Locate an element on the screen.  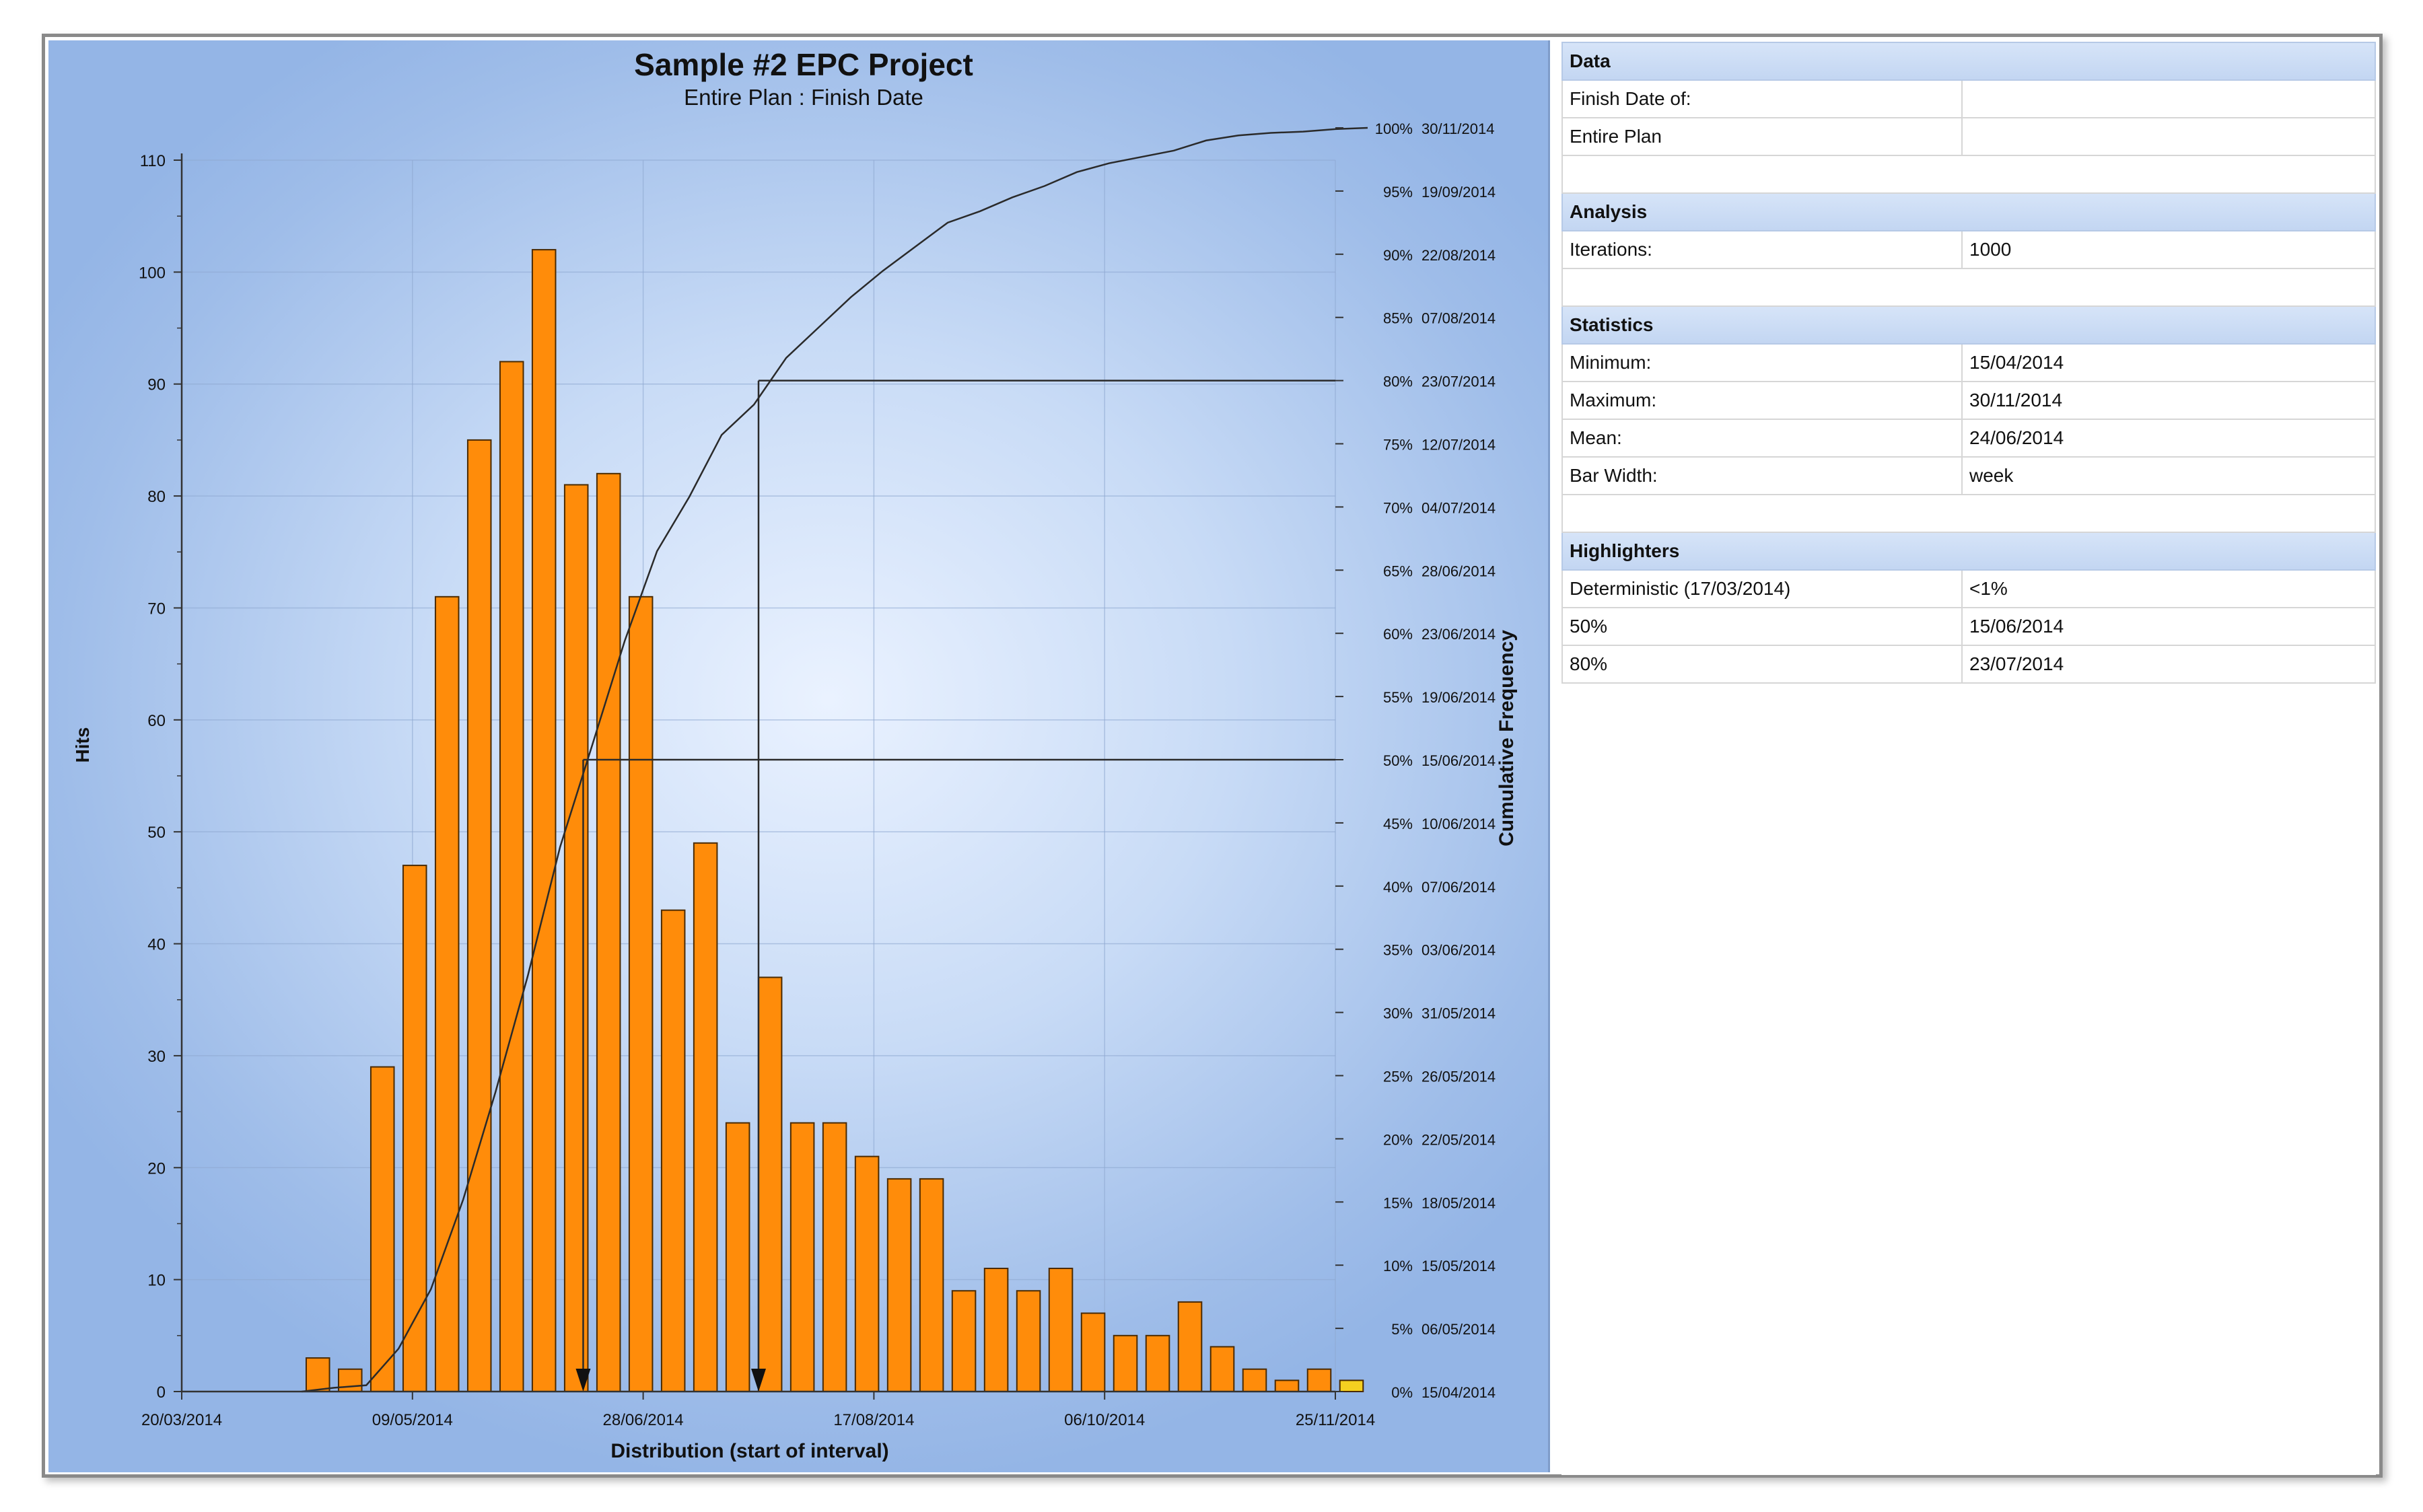
y2-pct-label: 20% is located at coordinates (1398, 1139).